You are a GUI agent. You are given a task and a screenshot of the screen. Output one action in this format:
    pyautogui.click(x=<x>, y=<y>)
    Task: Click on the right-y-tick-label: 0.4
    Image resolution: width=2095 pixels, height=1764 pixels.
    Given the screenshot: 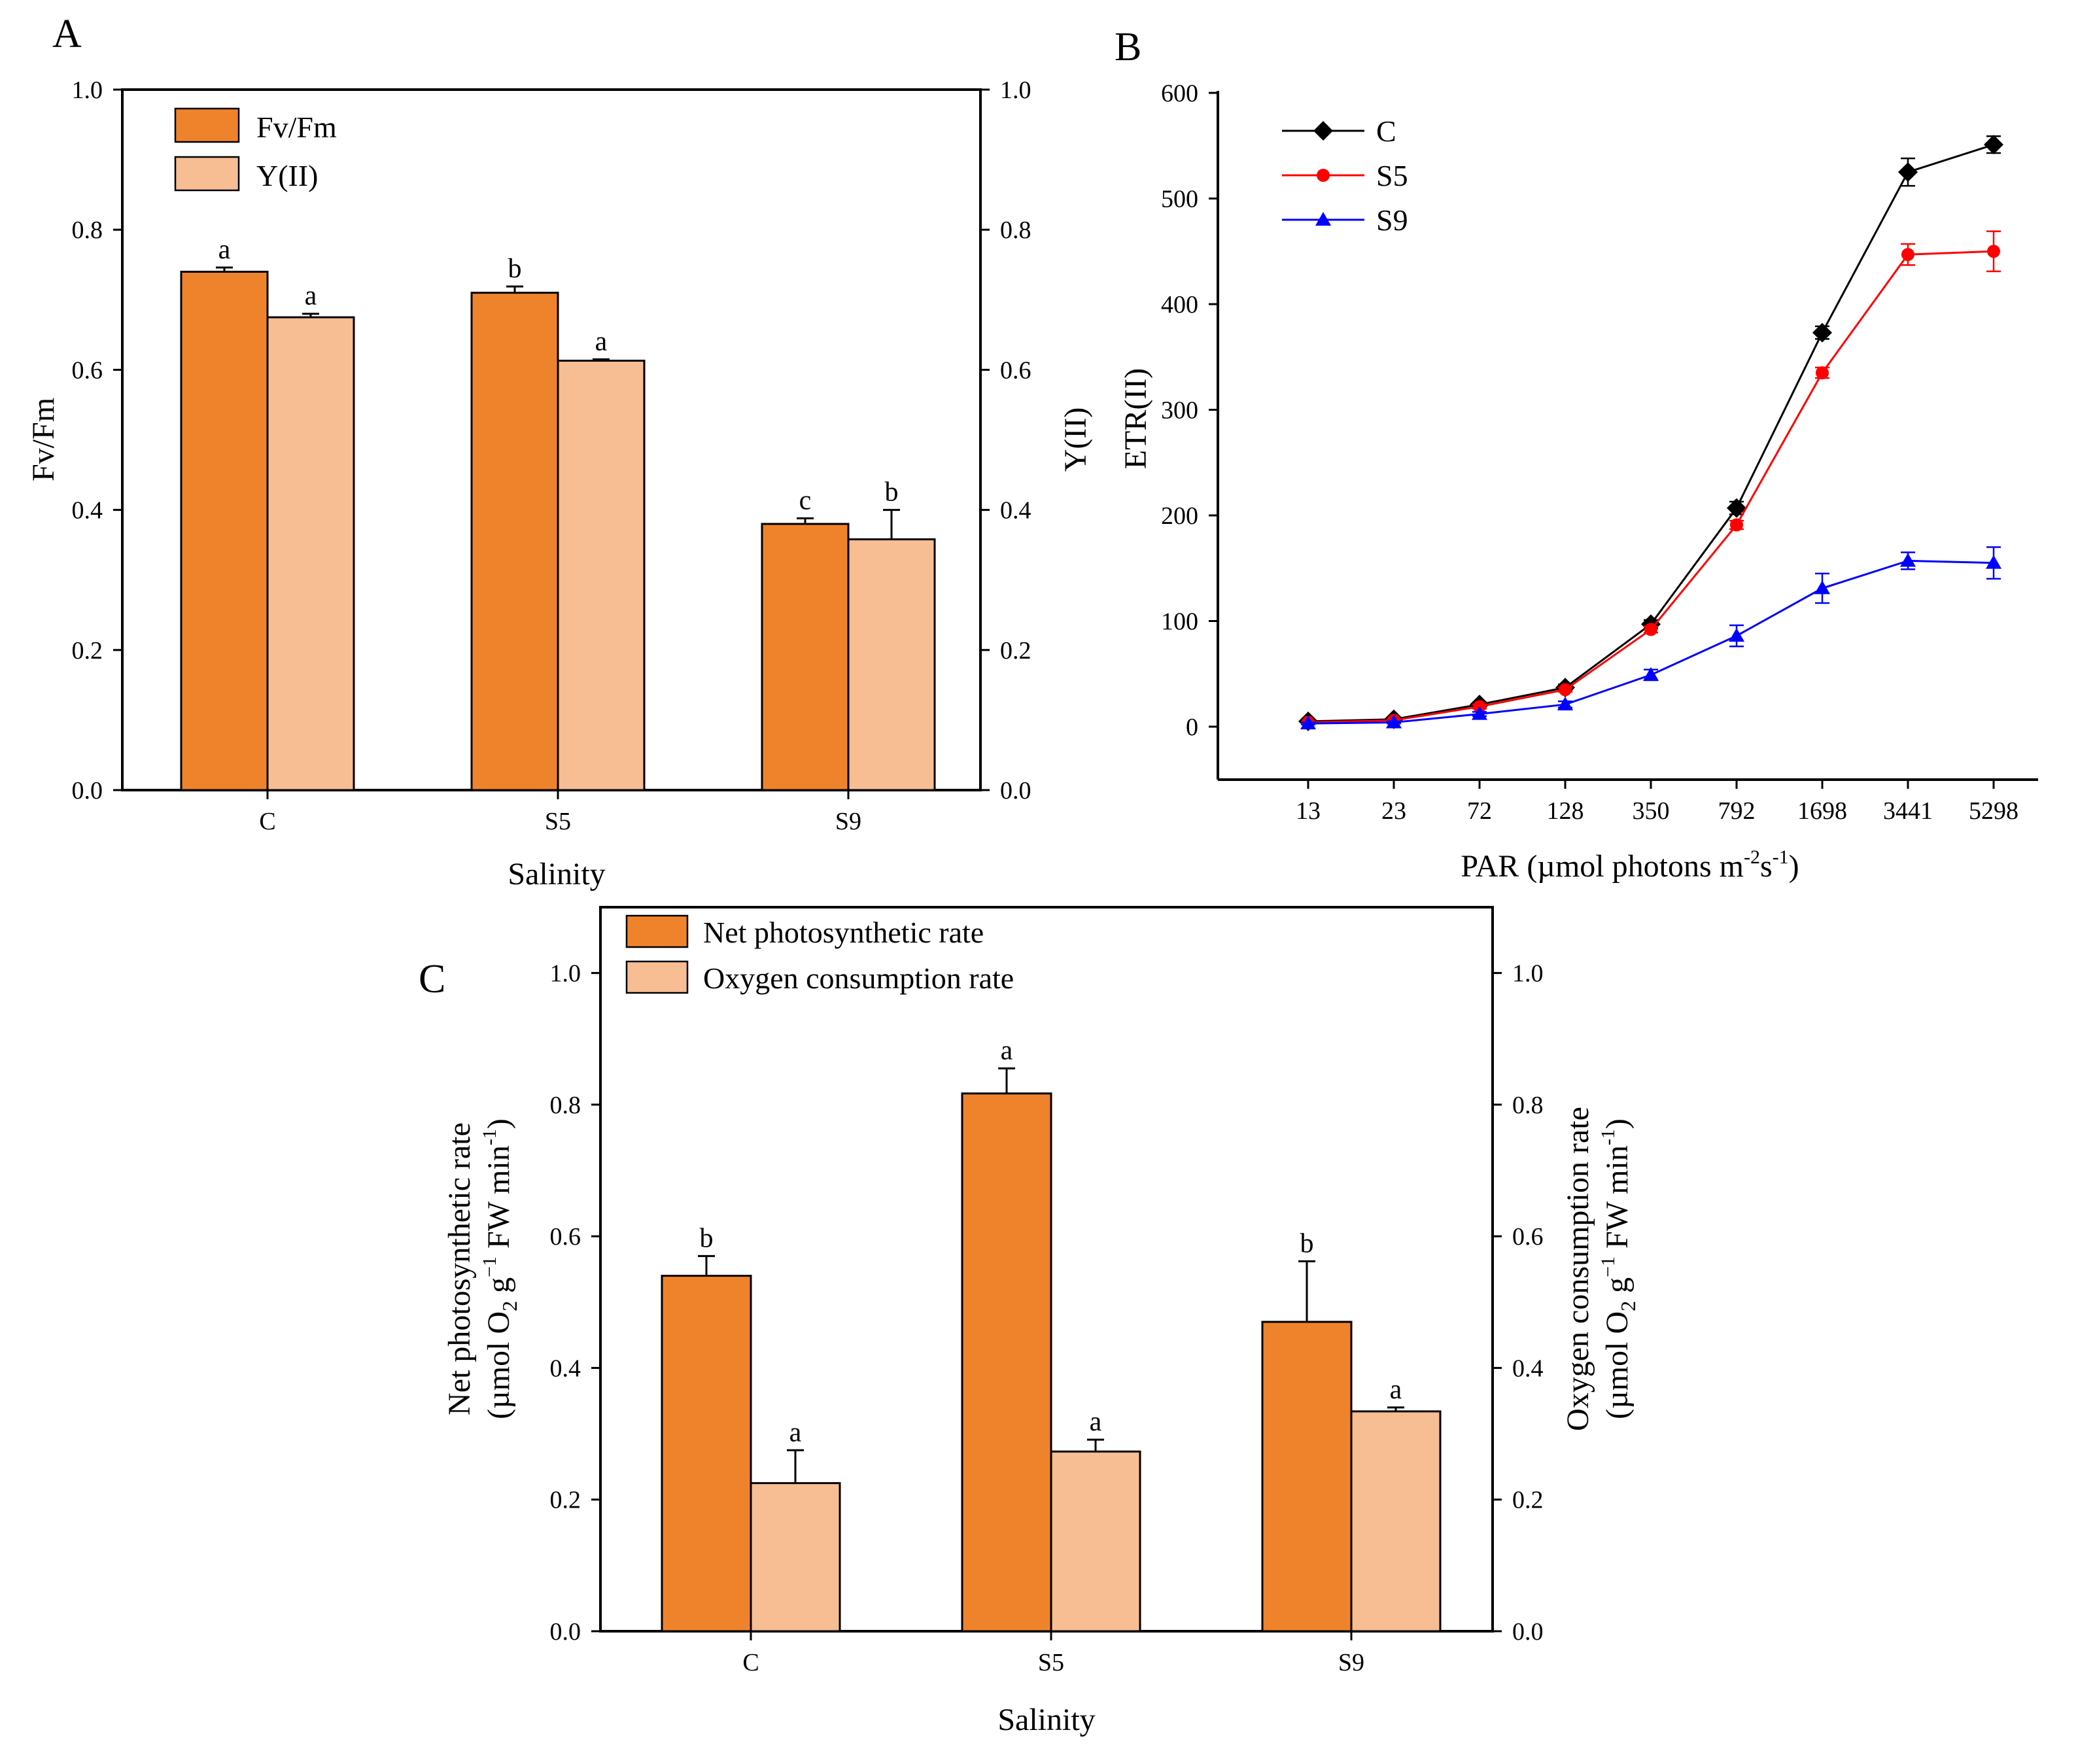 What is the action you would take?
    pyautogui.click(x=1528, y=1368)
    